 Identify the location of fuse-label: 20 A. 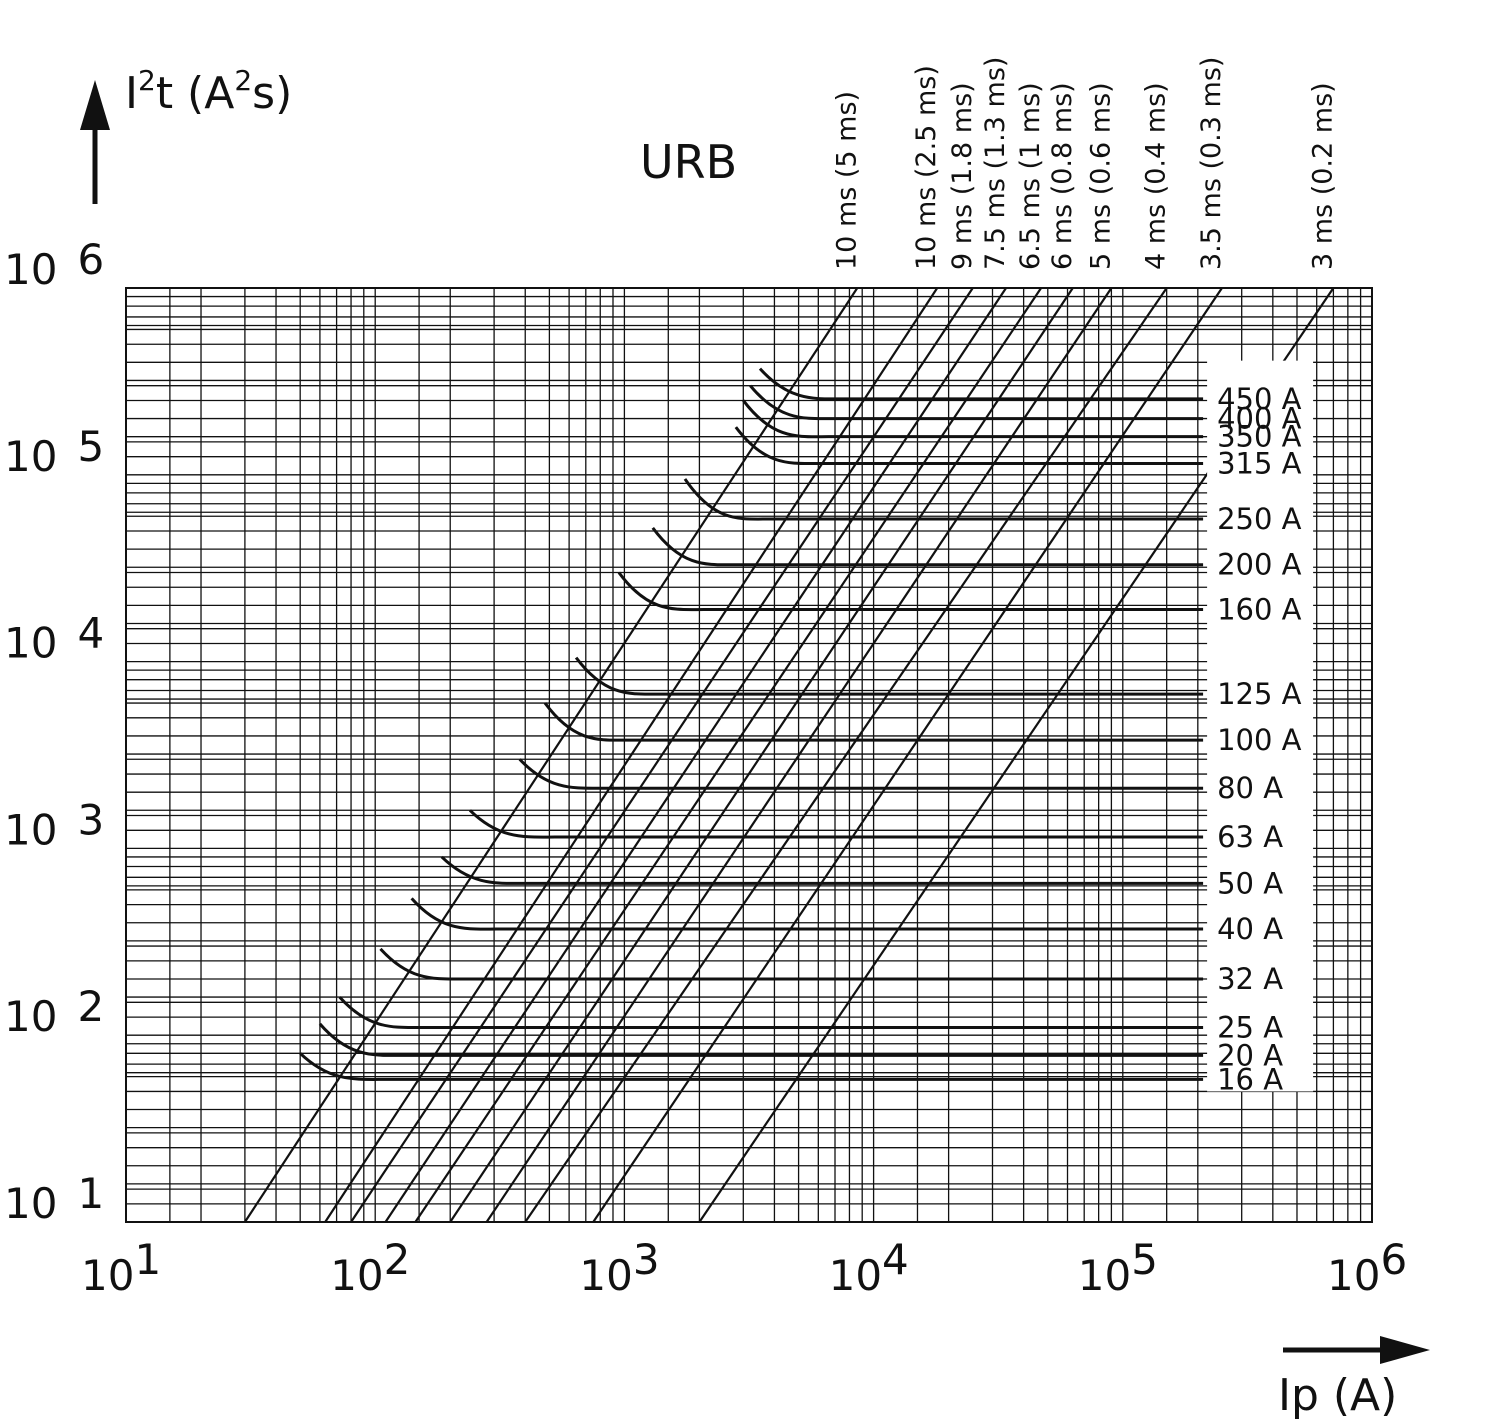
(1250, 1055).